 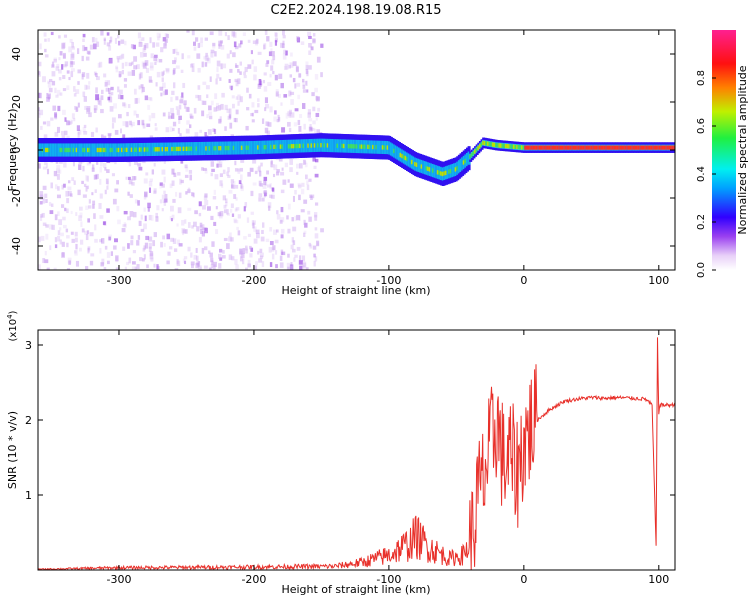 I want to click on x-tick-label: -300, so click(x=118, y=280).